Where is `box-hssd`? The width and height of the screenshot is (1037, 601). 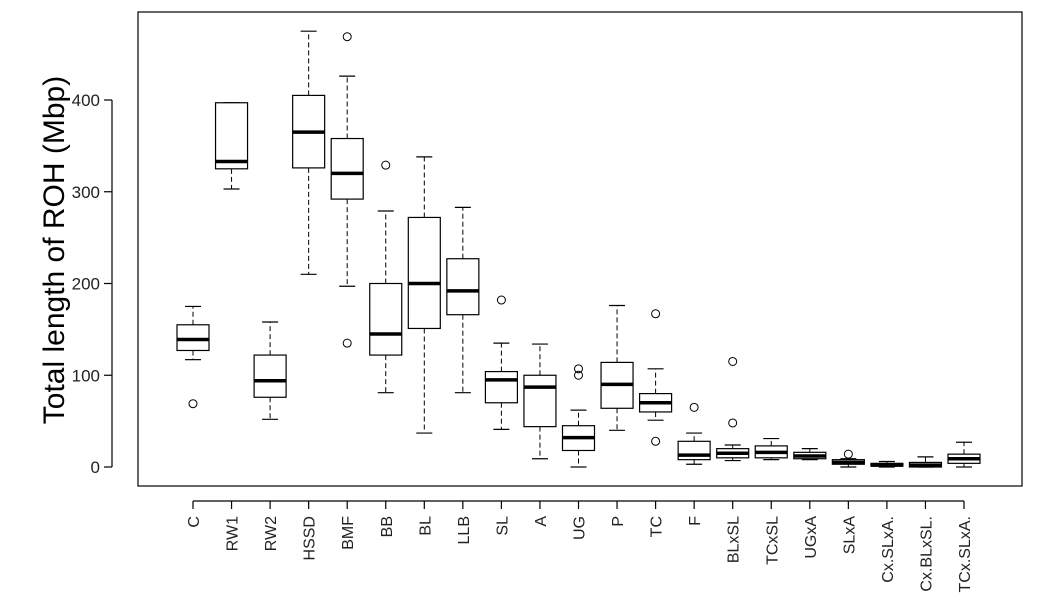 box-hssd is located at coordinates (309, 152).